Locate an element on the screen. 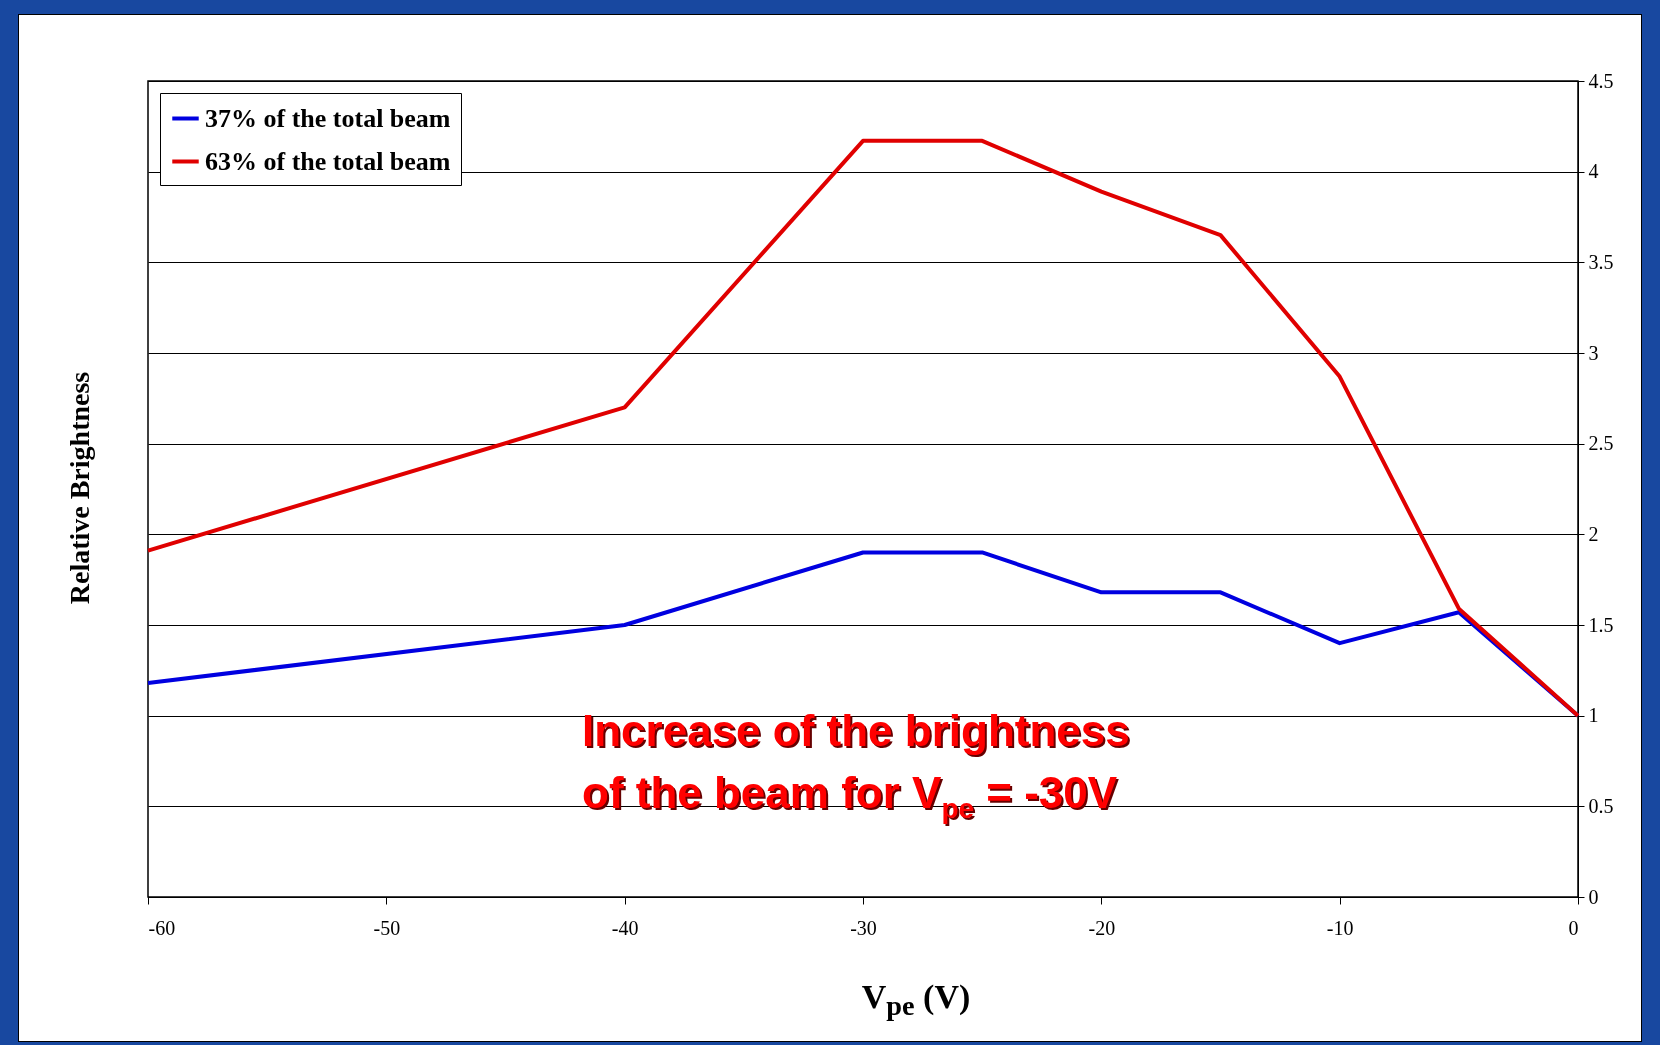  legend-label: 37% of the total beam is located at coordinates (328, 118).